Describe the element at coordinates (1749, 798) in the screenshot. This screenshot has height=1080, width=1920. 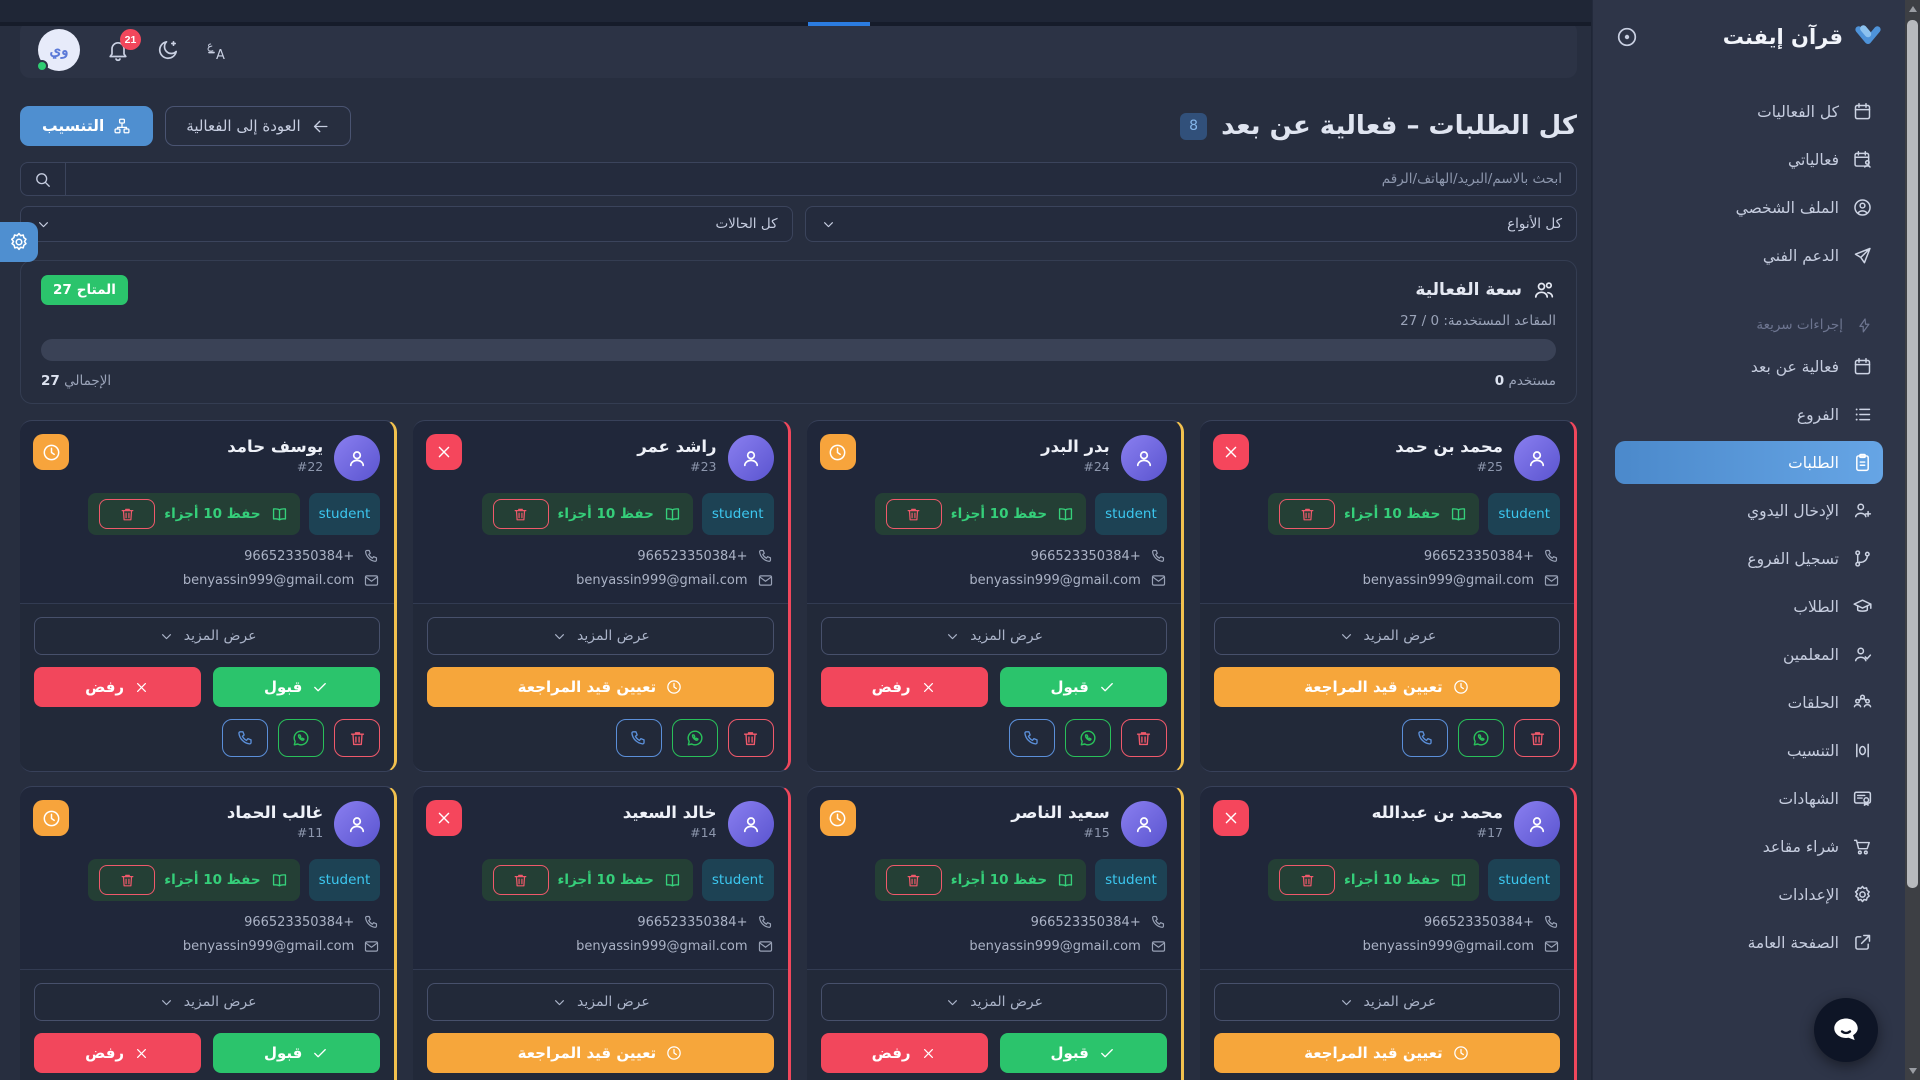
I see `sidebar-item-certificates: الشهادات` at that location.